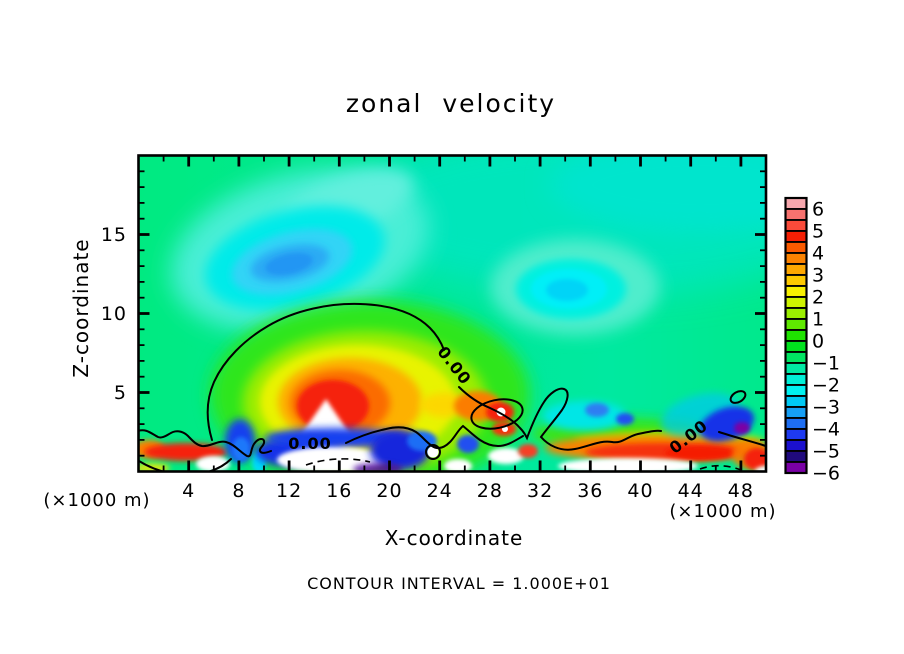 This screenshot has height=654, width=904. I want to click on colorbar-tick-label: 3, so click(818, 276).